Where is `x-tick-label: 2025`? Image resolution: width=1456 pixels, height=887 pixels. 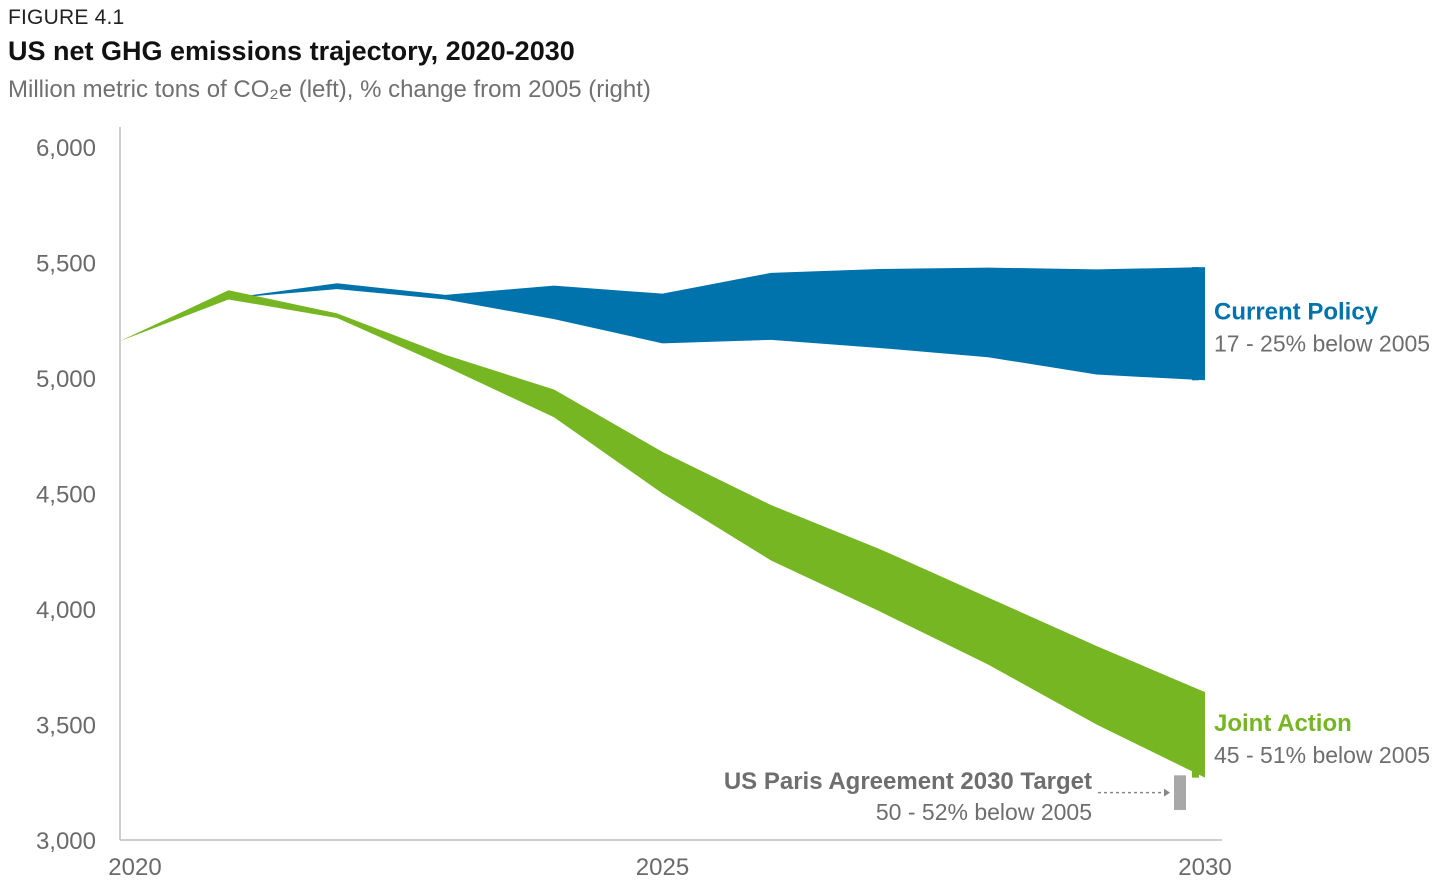 x-tick-label: 2025 is located at coordinates (662, 867).